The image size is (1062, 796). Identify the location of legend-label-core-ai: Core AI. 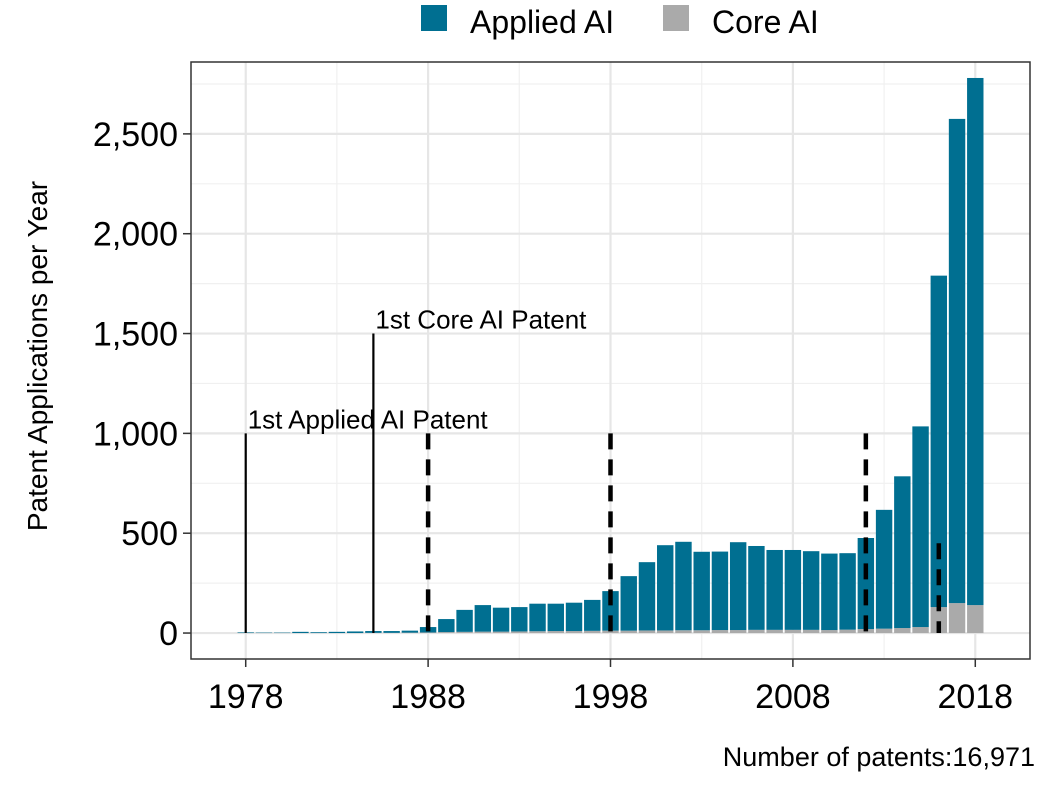
(765, 22).